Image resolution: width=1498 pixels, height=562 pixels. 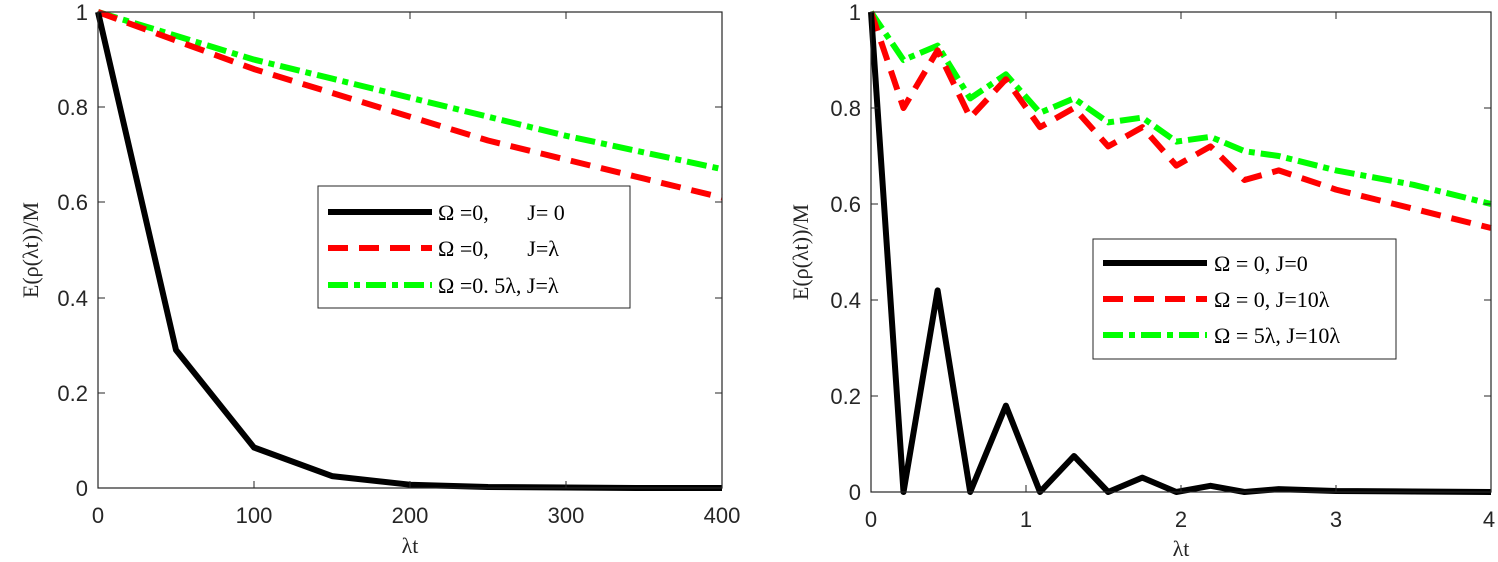 What do you see at coordinates (410, 91) in the screenshot?
I see `left-series-line-green` at bounding box center [410, 91].